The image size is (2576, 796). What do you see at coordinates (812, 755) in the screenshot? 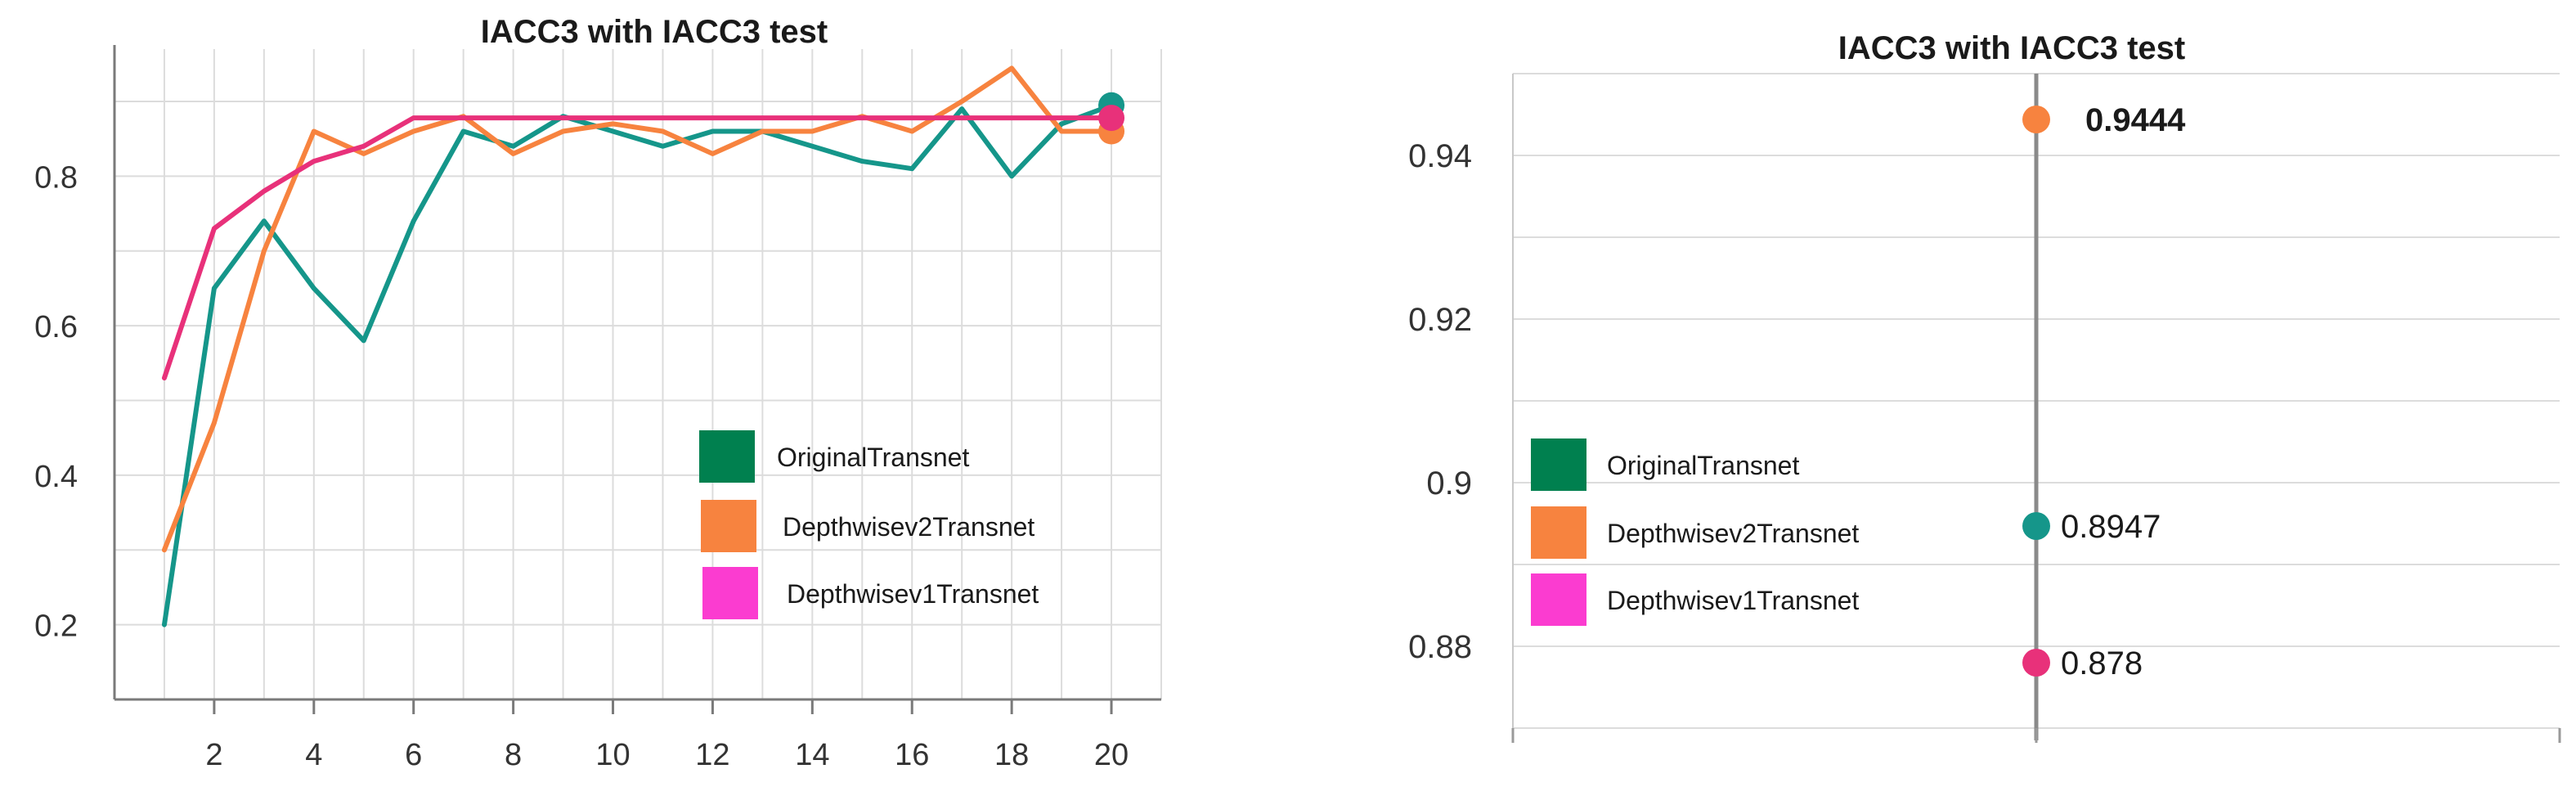
I see `left-x-tick-label: 14` at bounding box center [812, 755].